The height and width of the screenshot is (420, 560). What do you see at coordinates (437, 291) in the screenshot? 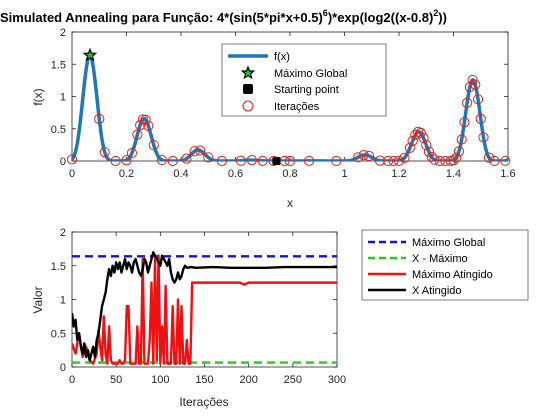
I see `legend-x-reached-series-label: X Atingido` at bounding box center [437, 291].